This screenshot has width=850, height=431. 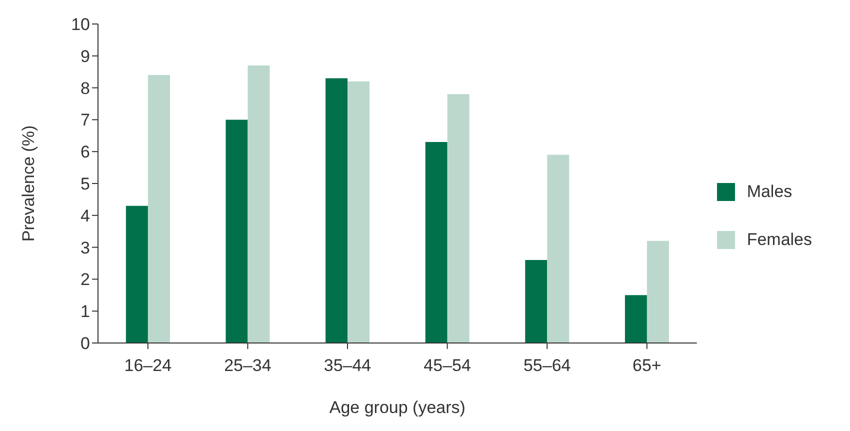 What do you see at coordinates (85, 184) in the screenshot?
I see `y-tick-label: 5` at bounding box center [85, 184].